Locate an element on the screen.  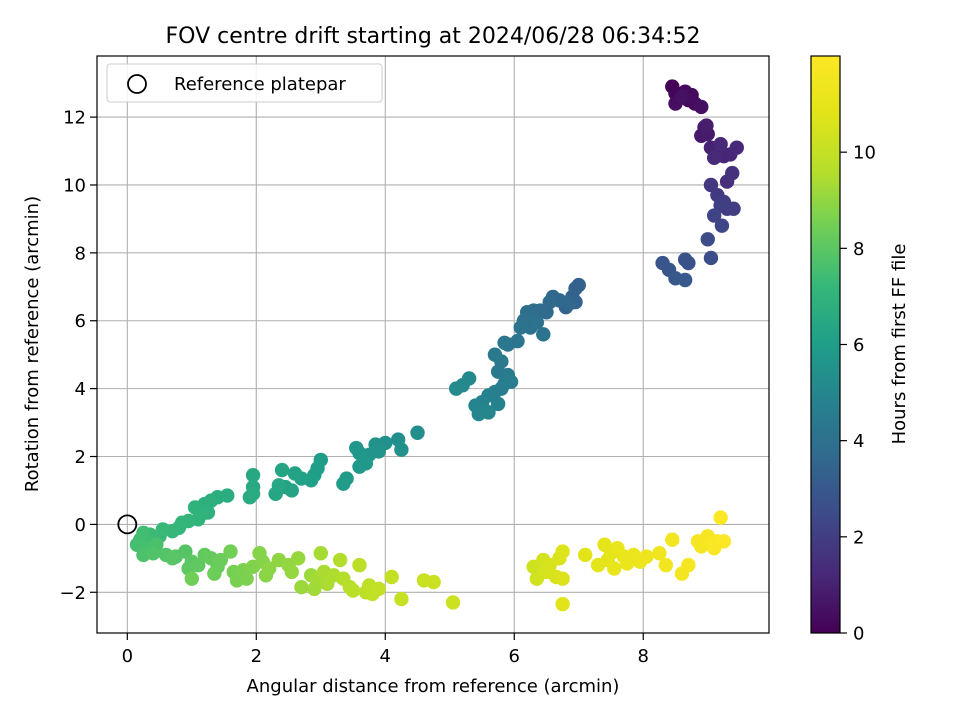
x-tick-label: 2 is located at coordinates (256, 656).